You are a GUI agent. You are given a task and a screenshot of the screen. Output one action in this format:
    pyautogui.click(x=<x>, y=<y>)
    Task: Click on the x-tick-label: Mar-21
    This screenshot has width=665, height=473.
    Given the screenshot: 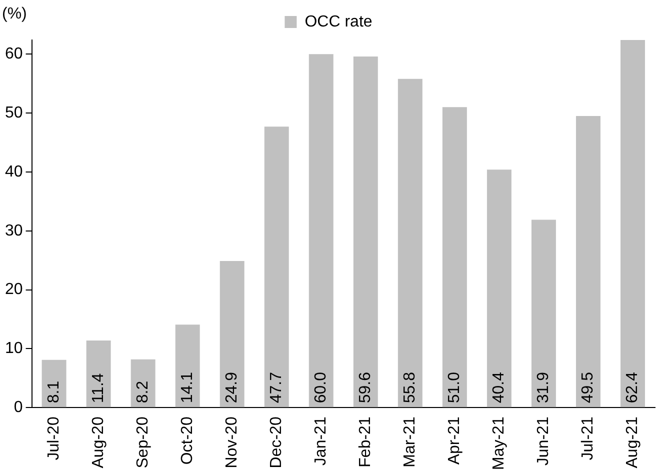 What is the action you would take?
    pyautogui.click(x=410, y=442)
    